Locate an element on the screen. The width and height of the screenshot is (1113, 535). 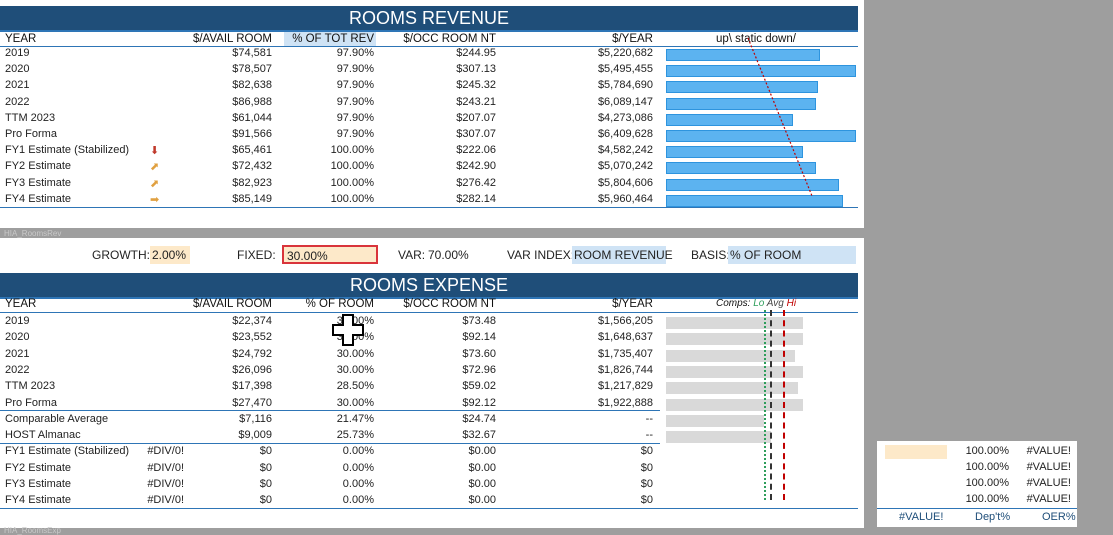
rev-cell-year: TTM 2023 is located at coordinates (30, 117).